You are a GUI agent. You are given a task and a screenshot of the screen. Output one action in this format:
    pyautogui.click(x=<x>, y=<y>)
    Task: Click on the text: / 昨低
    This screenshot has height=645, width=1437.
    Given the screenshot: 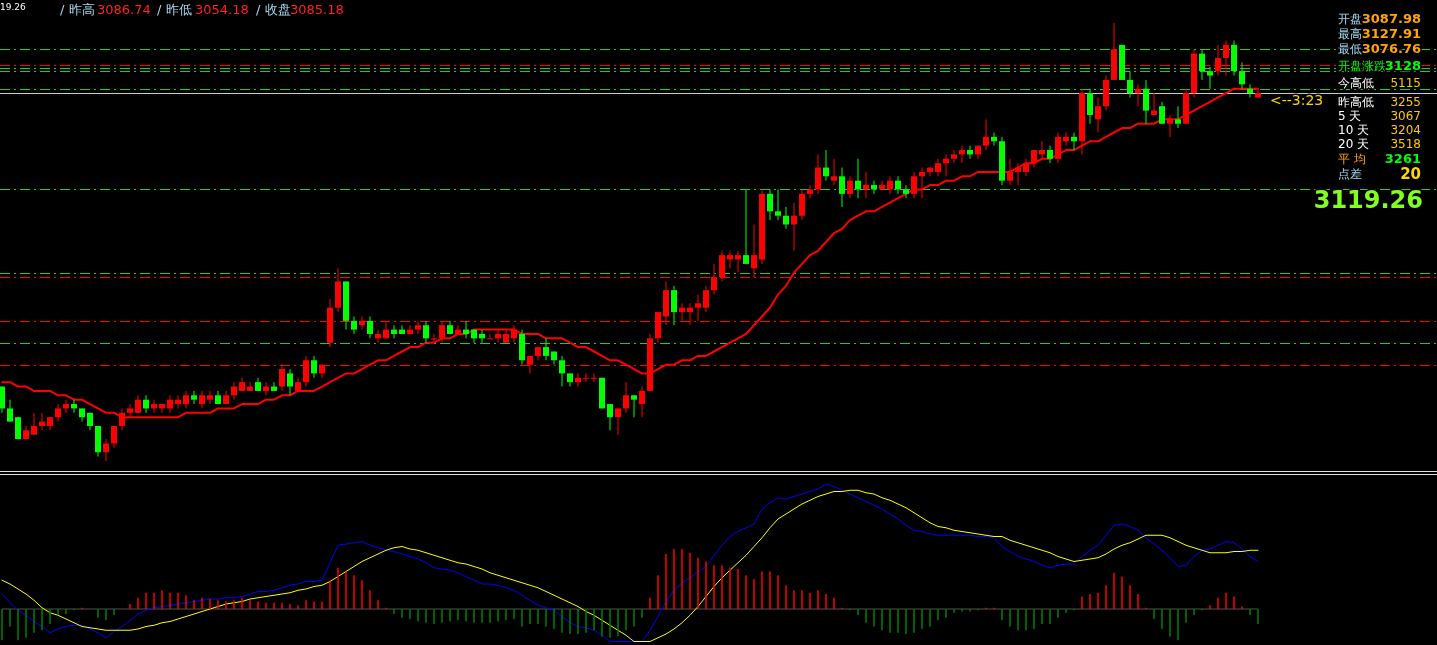 What is the action you would take?
    pyautogui.click(x=174, y=9)
    